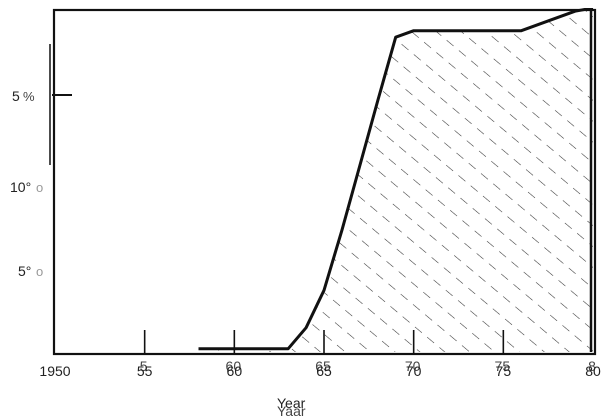 The height and width of the screenshot is (420, 605). What do you see at coordinates (503, 366) in the screenshot?
I see `x-tick-label-overlay-75: 75` at bounding box center [503, 366].